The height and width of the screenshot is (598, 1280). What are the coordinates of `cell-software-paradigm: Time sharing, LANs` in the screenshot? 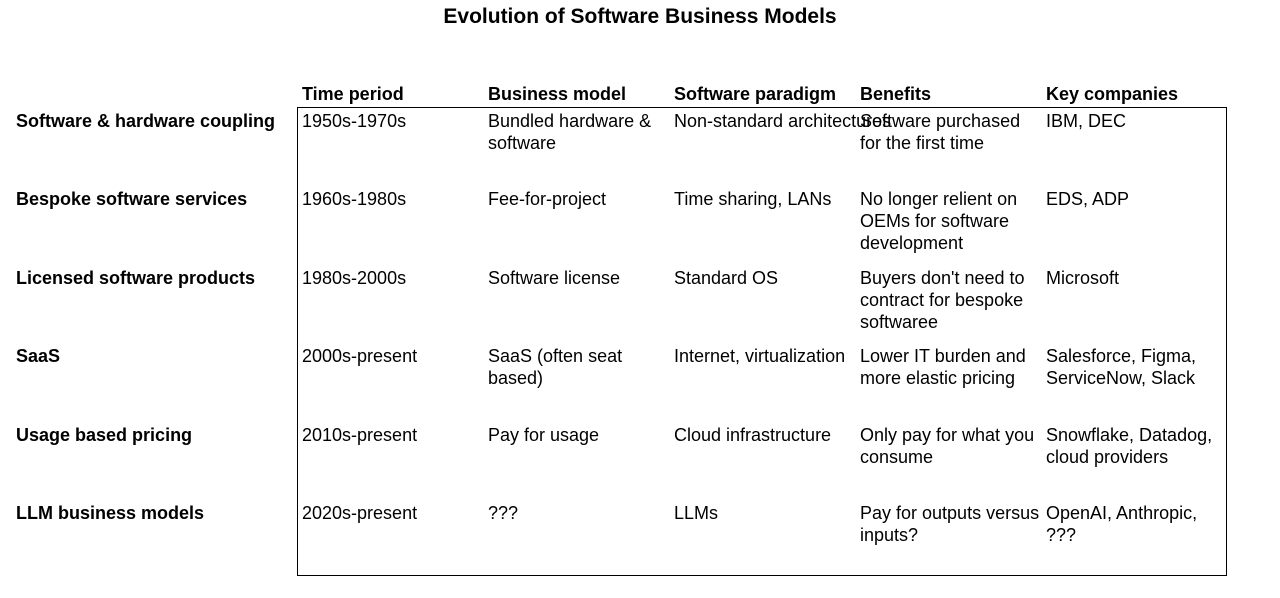 It's located at (753, 199).